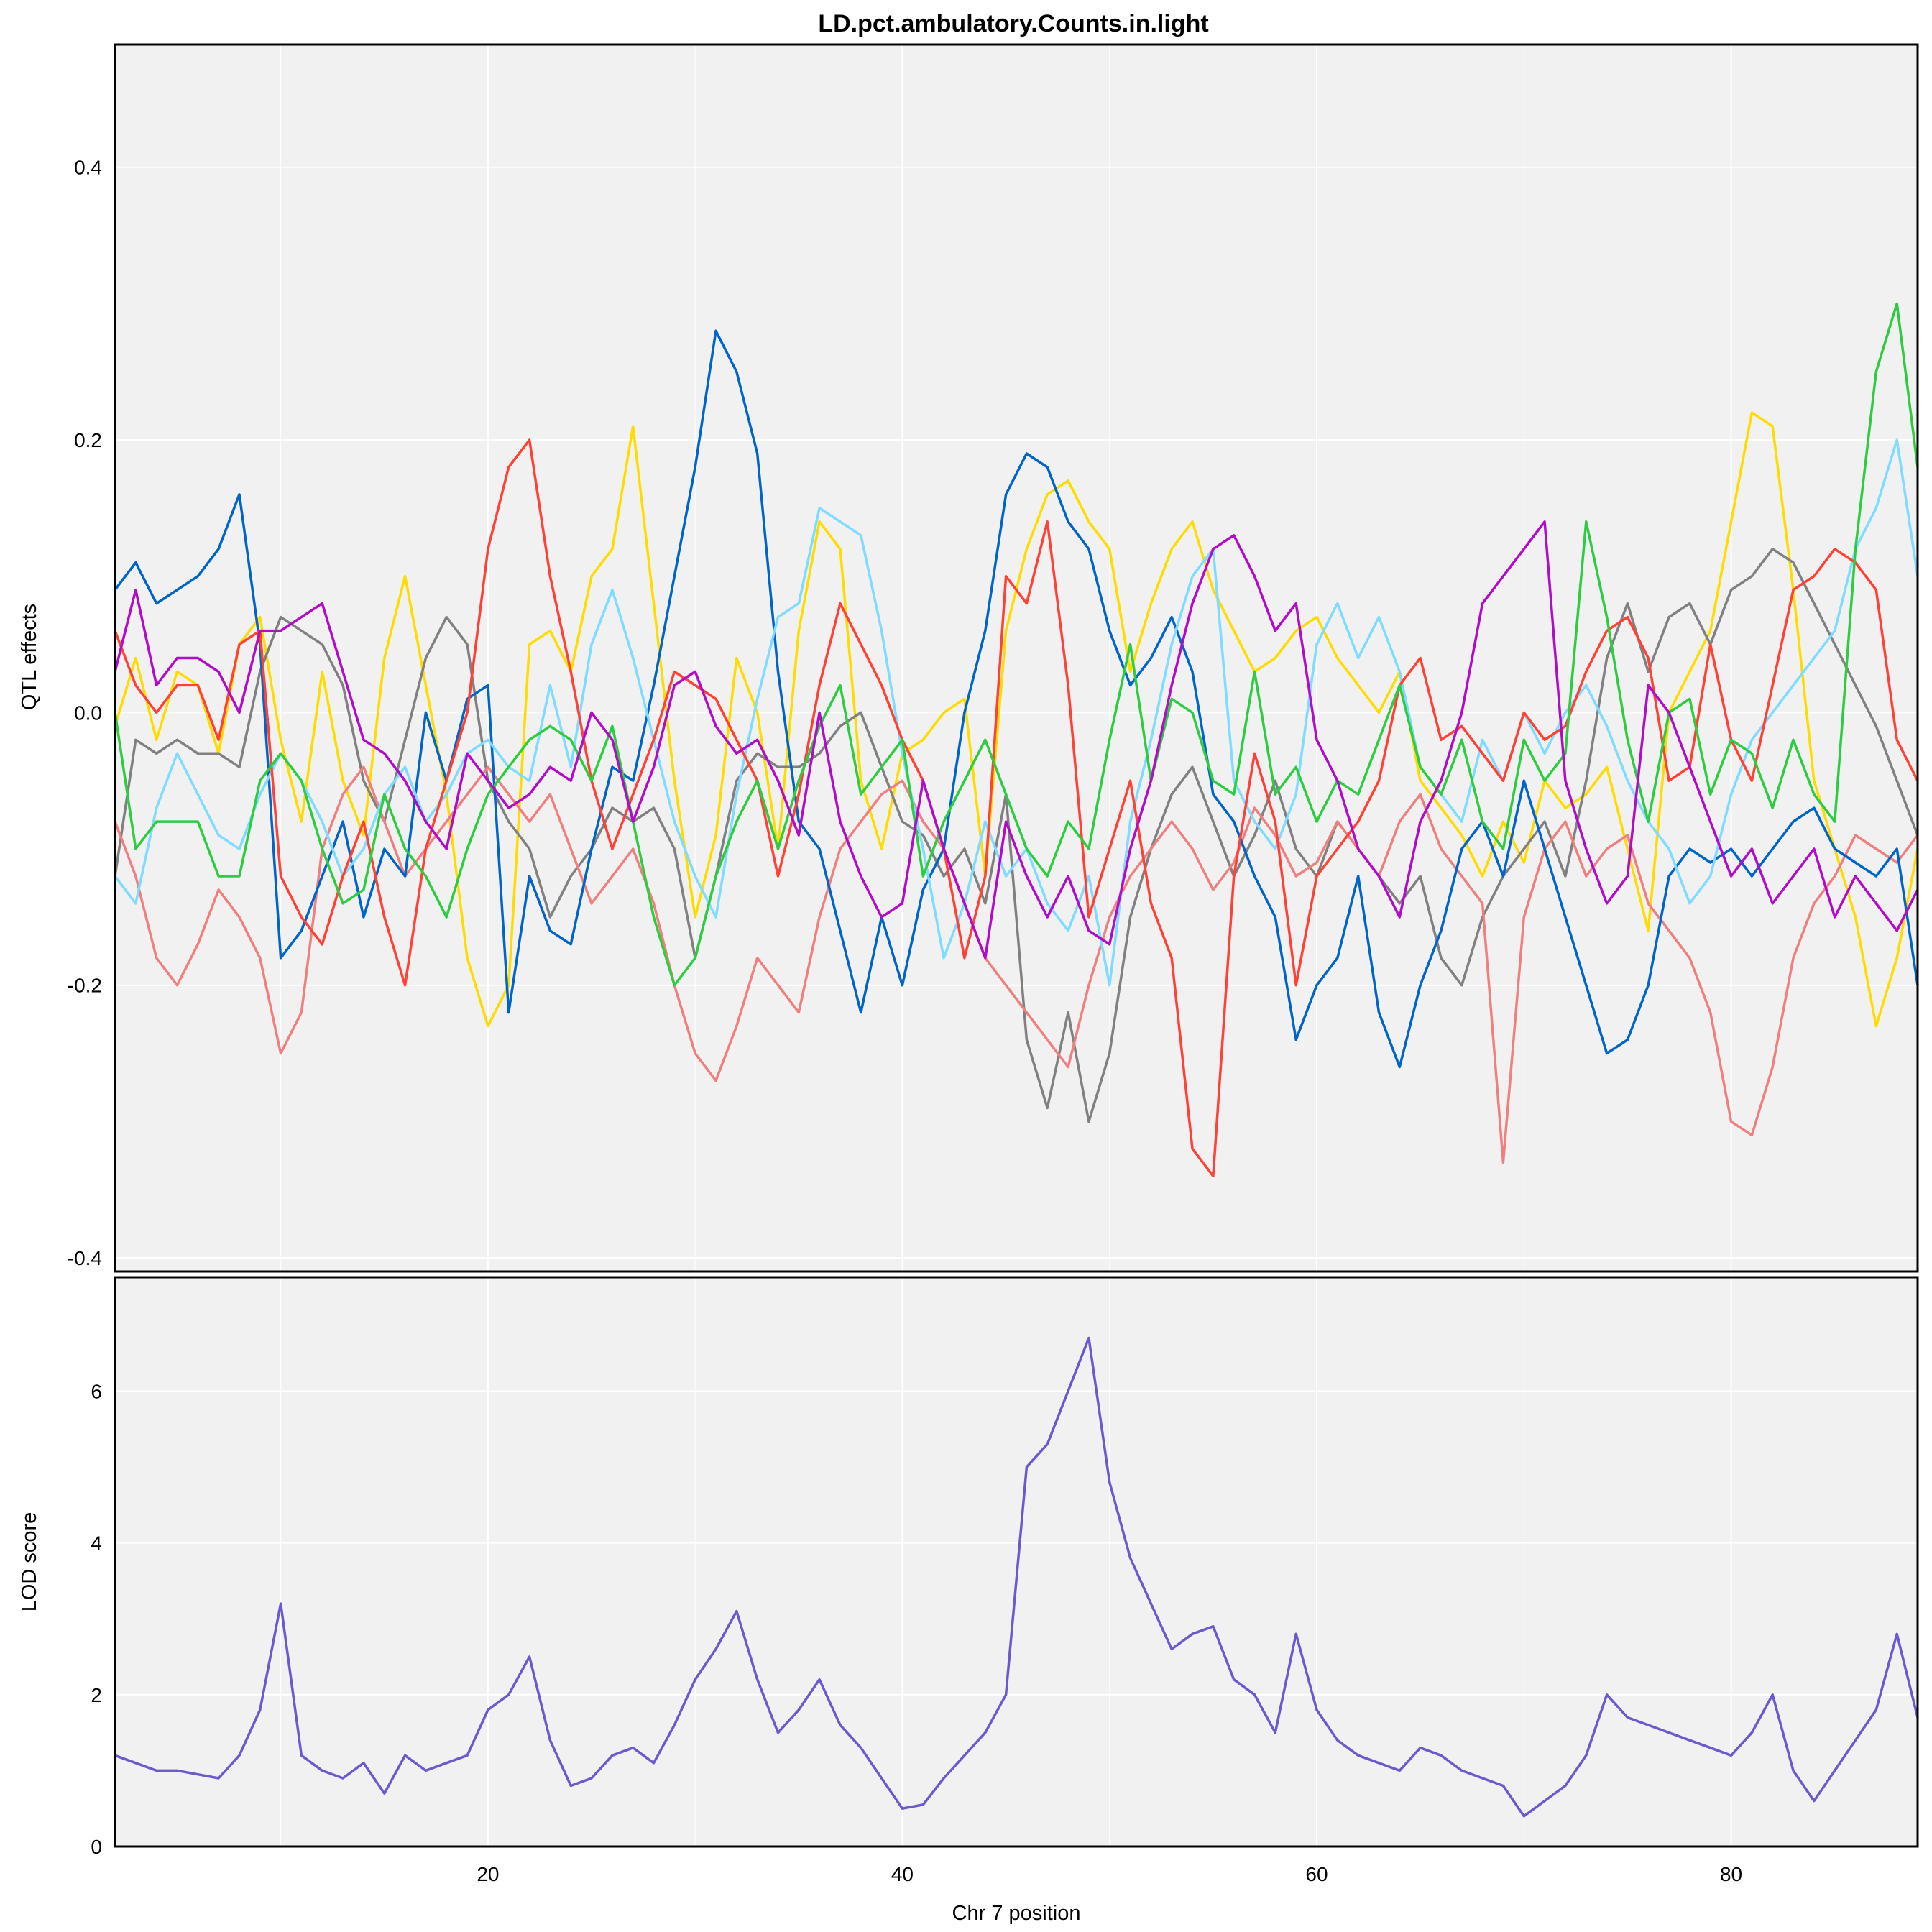  Describe the element at coordinates (85, 986) in the screenshot. I see `y-tick-label: -0.2` at that location.